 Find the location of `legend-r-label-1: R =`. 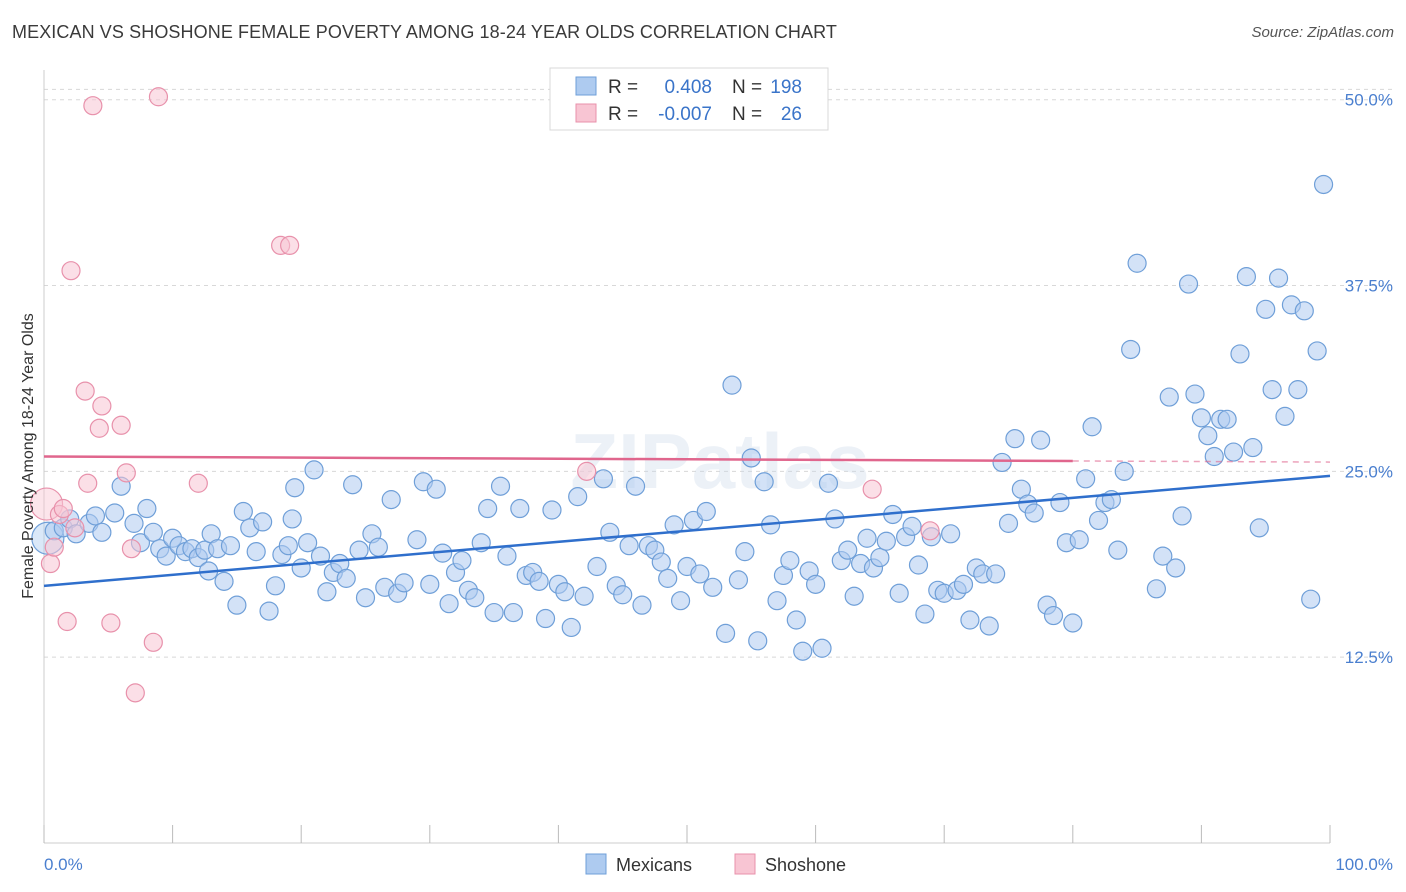

legend-r-label-1: R = is located at coordinates (623, 87).